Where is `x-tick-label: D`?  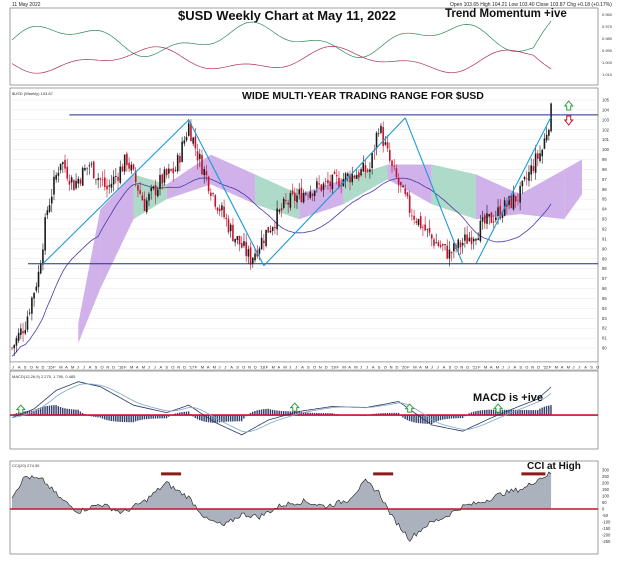 x-tick-label: D is located at coordinates (43, 367).